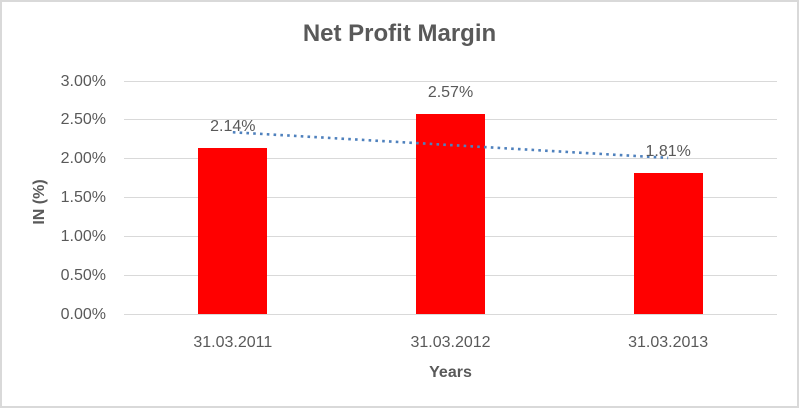 The width and height of the screenshot is (799, 408). What do you see at coordinates (450, 145) in the screenshot?
I see `trendline` at bounding box center [450, 145].